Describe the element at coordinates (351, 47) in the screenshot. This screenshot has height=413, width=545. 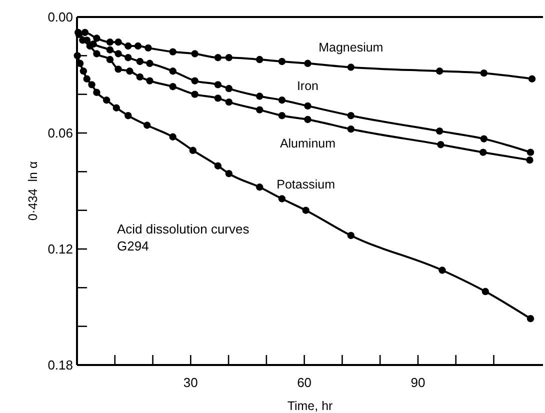
I see `series-label: Magnesium` at that location.